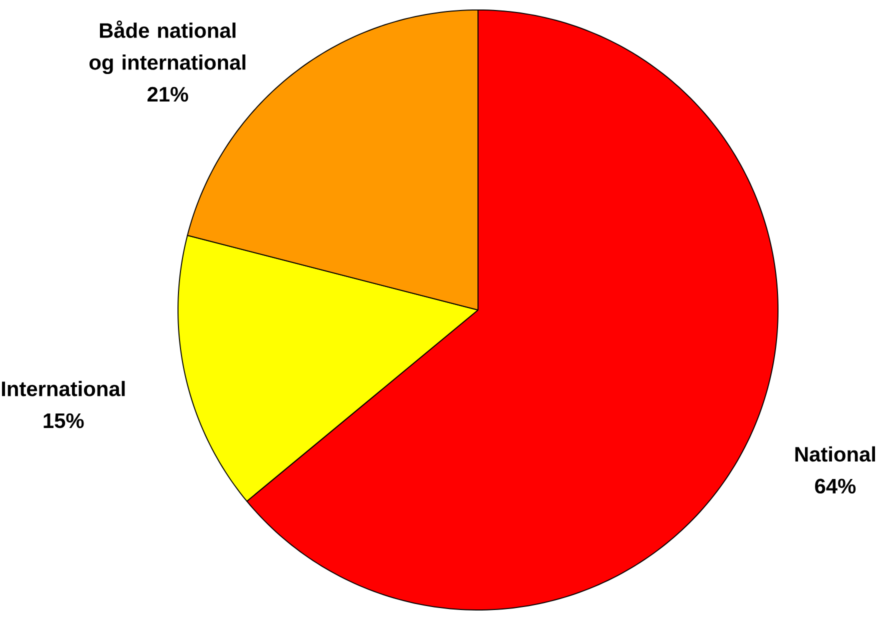 Image resolution: width=882 pixels, height=621 pixels. I want to click on data-label: 21%, so click(168, 94).